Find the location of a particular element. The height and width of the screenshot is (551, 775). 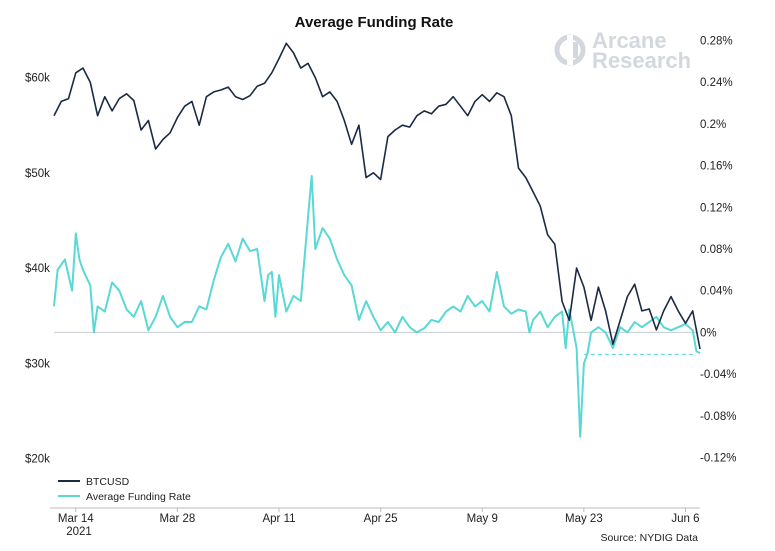

y-right-tick-label: -0.08% is located at coordinates (718, 417).